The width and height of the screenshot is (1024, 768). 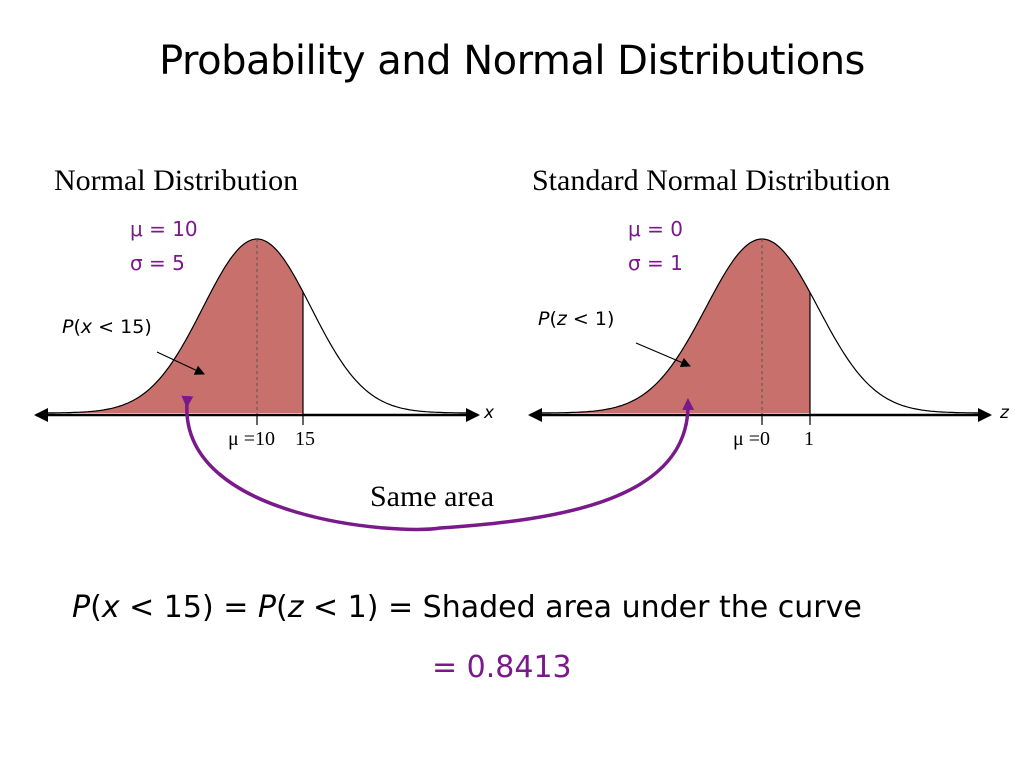 What do you see at coordinates (985, 415) in the screenshot?
I see `right-axis-arrow-right` at bounding box center [985, 415].